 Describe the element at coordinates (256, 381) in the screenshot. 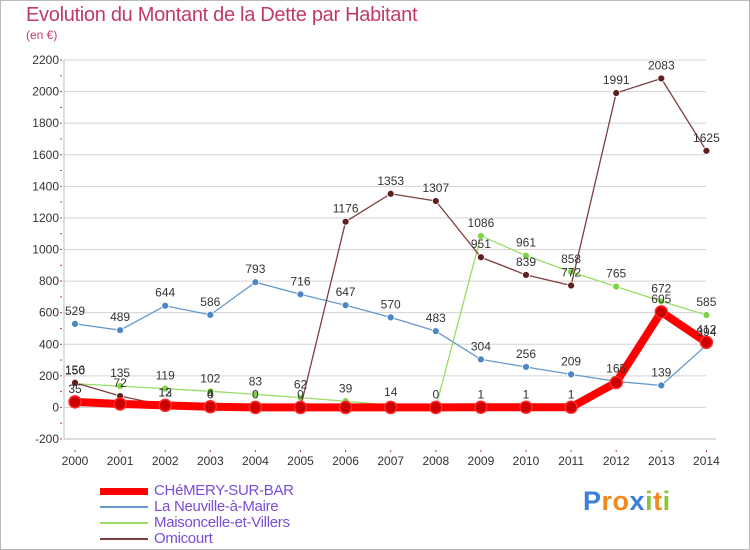

I see `data-label: 83` at that location.